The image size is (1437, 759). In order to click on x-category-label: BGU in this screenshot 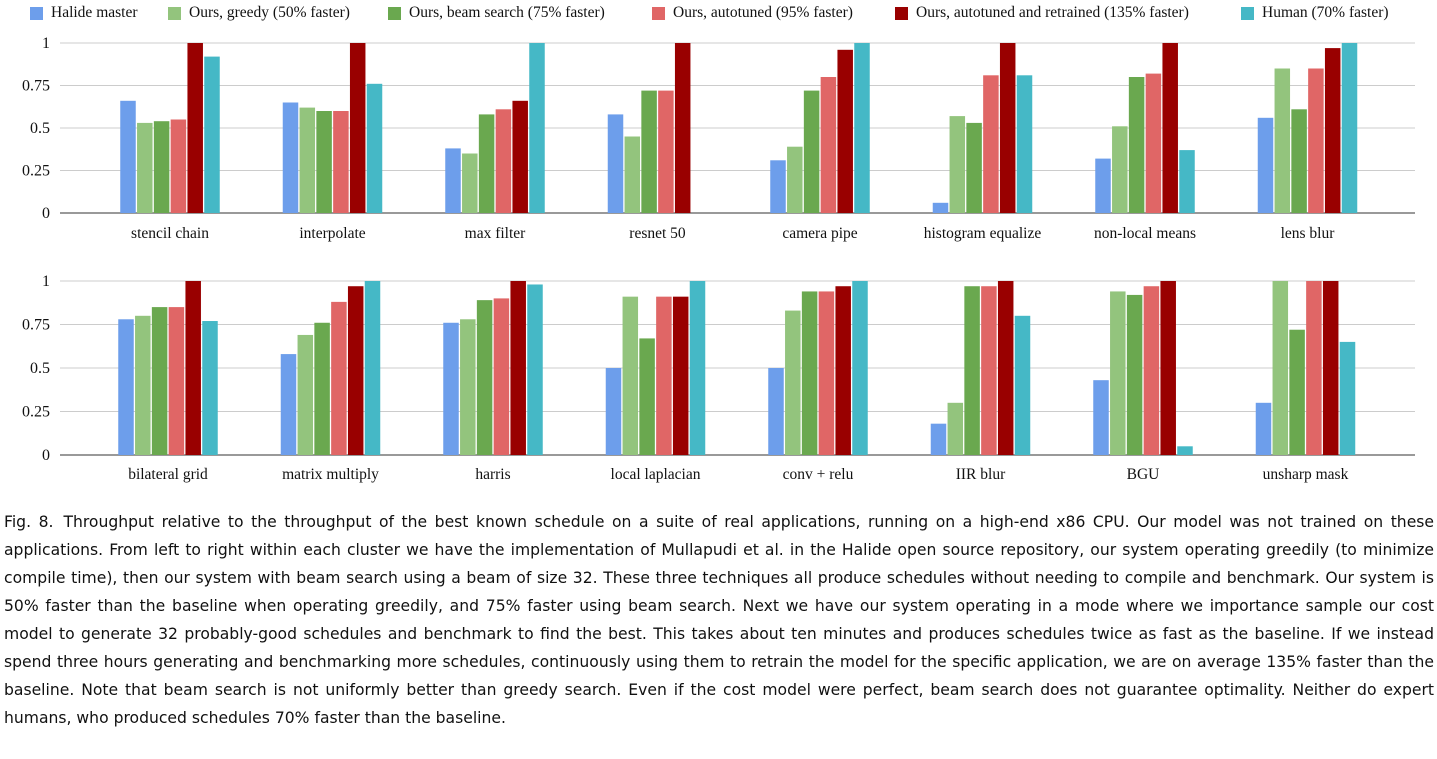, I will do `click(1143, 474)`.